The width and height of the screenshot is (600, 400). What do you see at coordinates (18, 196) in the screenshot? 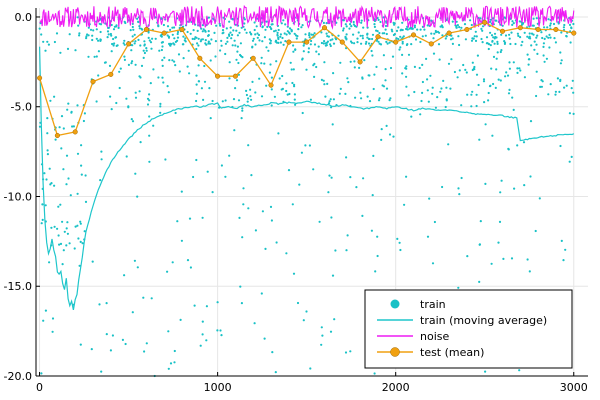
I see `y-tick-label: -10.0` at bounding box center [18, 196].